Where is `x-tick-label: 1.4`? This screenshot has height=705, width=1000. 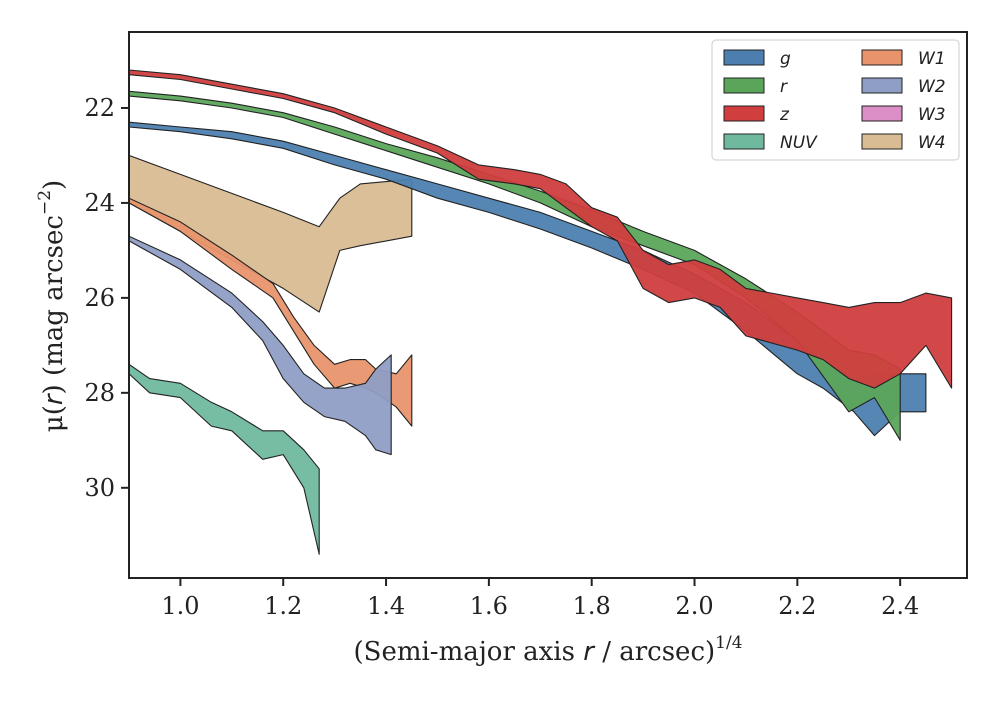 x-tick-label: 1.4 is located at coordinates (386, 606).